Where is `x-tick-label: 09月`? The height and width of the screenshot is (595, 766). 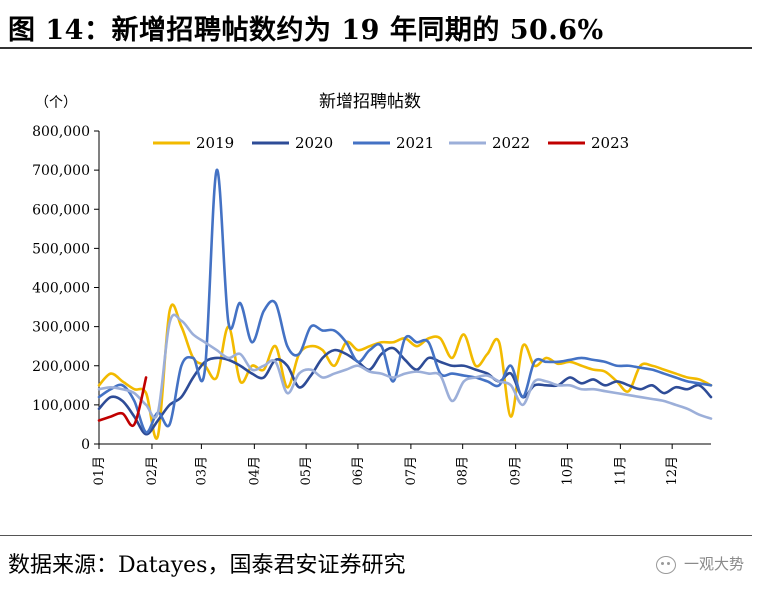 x-tick-label: 09月 is located at coordinates (516, 471).